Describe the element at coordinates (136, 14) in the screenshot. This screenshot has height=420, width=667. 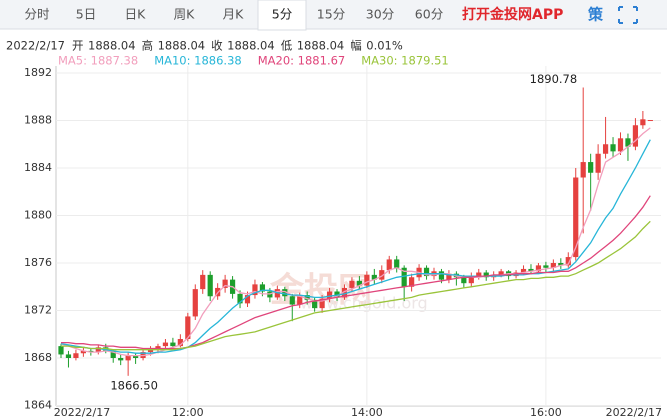
I see `tab: 日K` at that location.